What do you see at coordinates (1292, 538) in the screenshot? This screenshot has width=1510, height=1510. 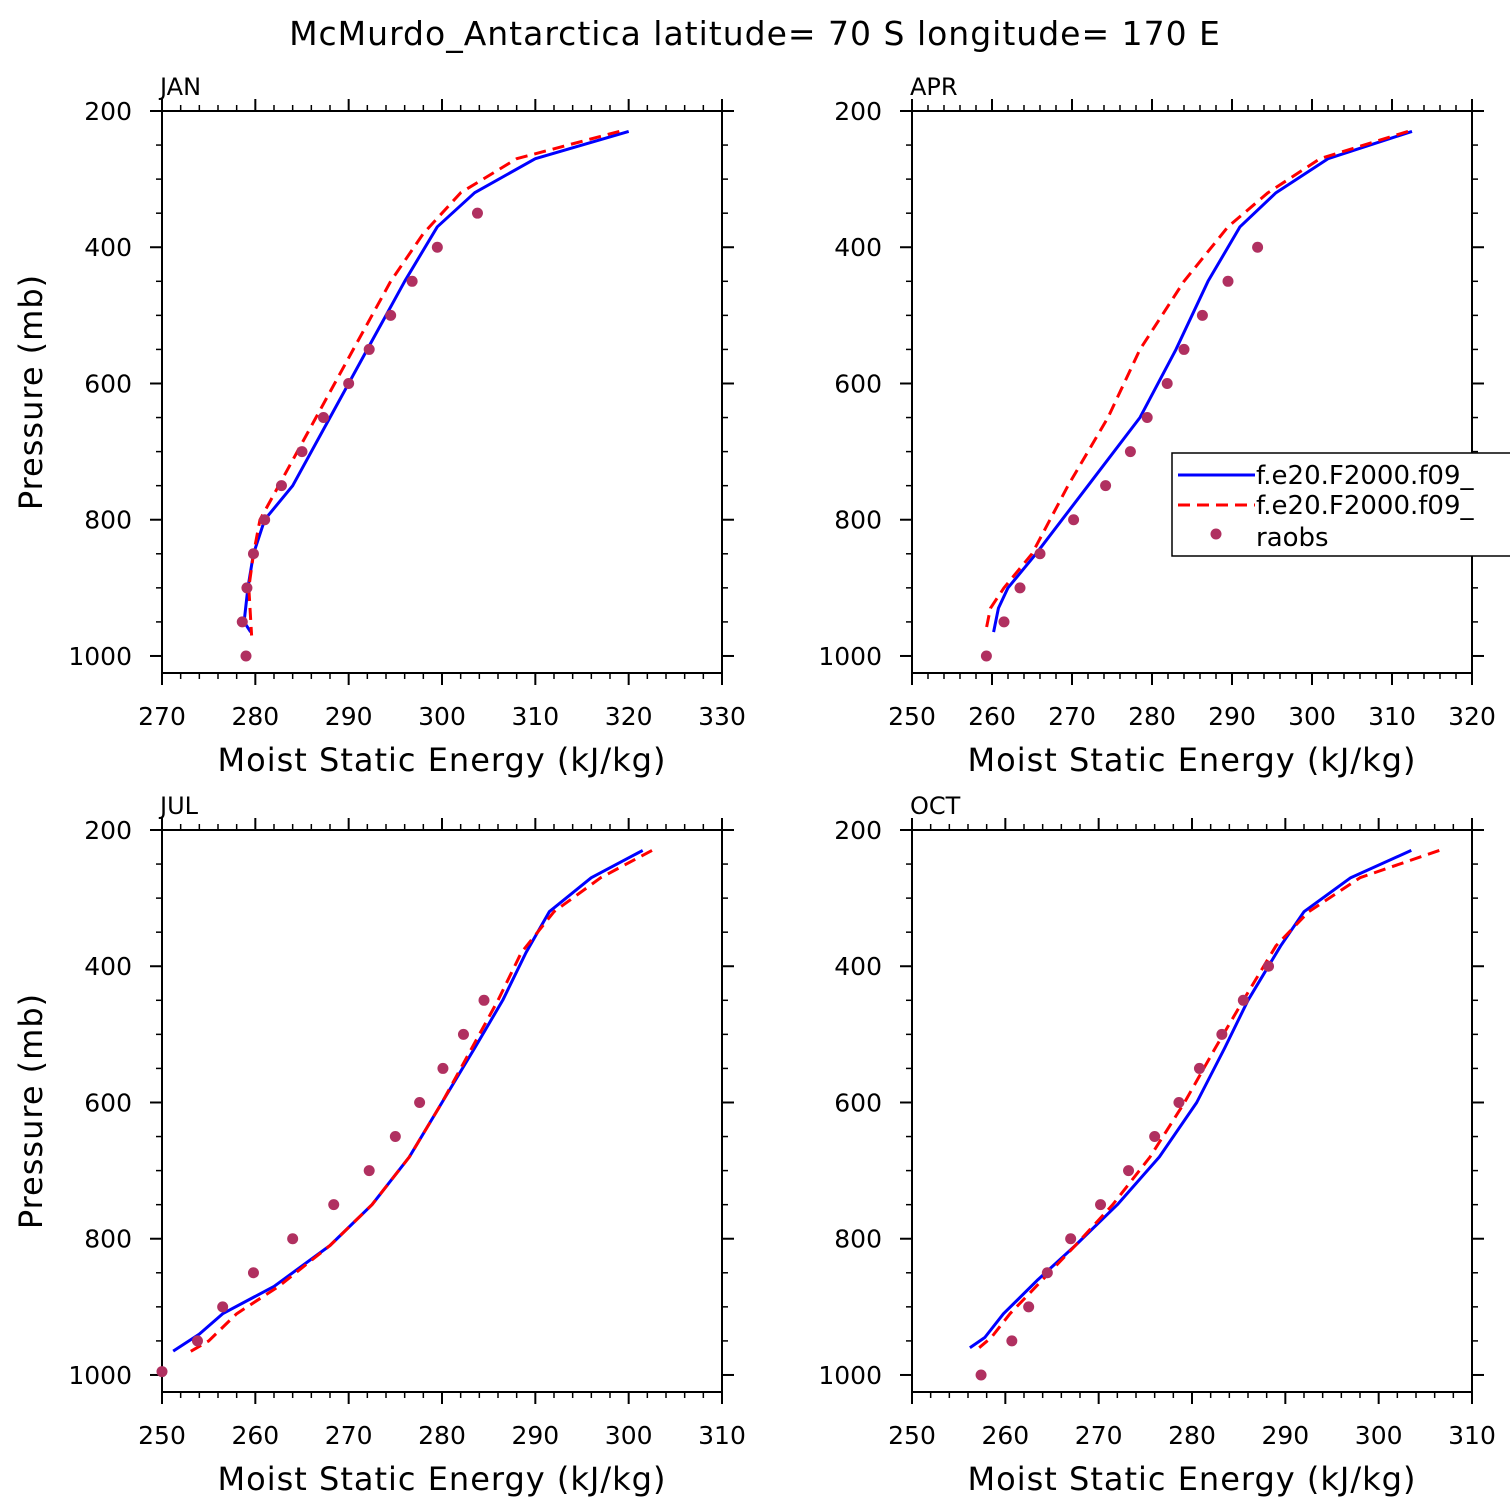 I see `legend-entry-label: raobs` at bounding box center [1292, 538].